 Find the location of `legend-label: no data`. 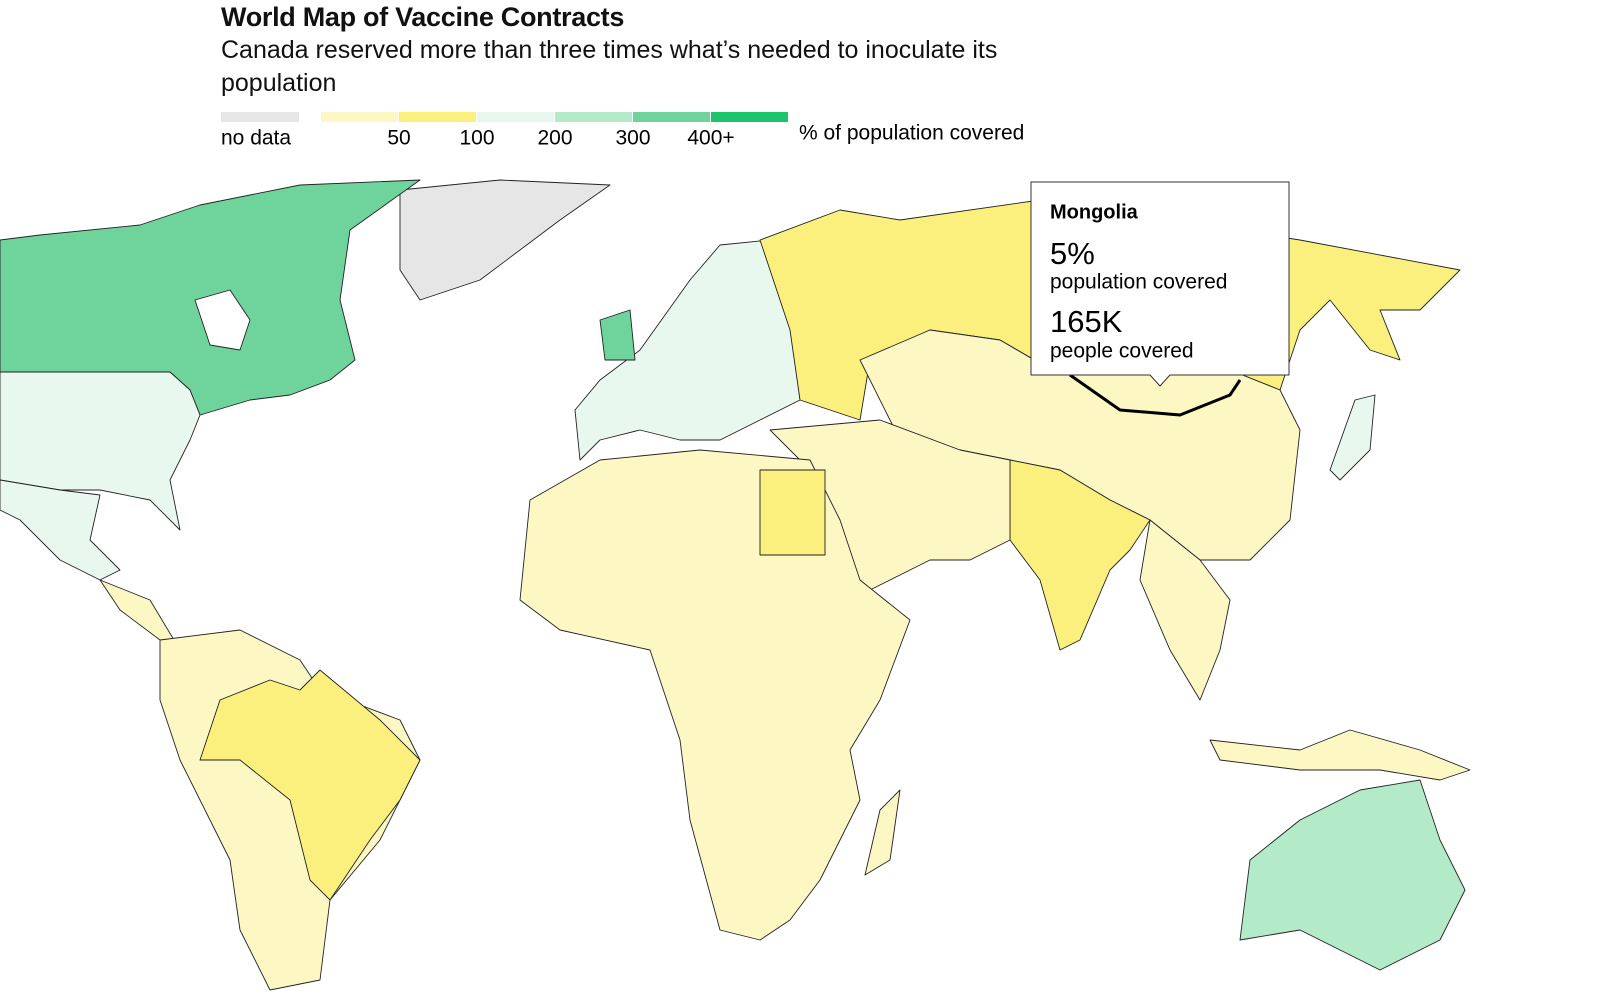

legend-label: no data is located at coordinates (256, 138).